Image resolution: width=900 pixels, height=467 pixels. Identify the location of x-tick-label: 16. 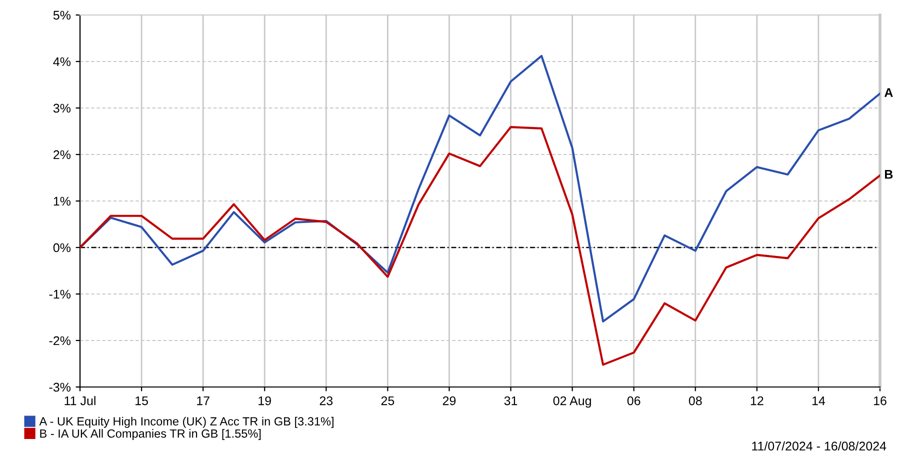
(880, 401).